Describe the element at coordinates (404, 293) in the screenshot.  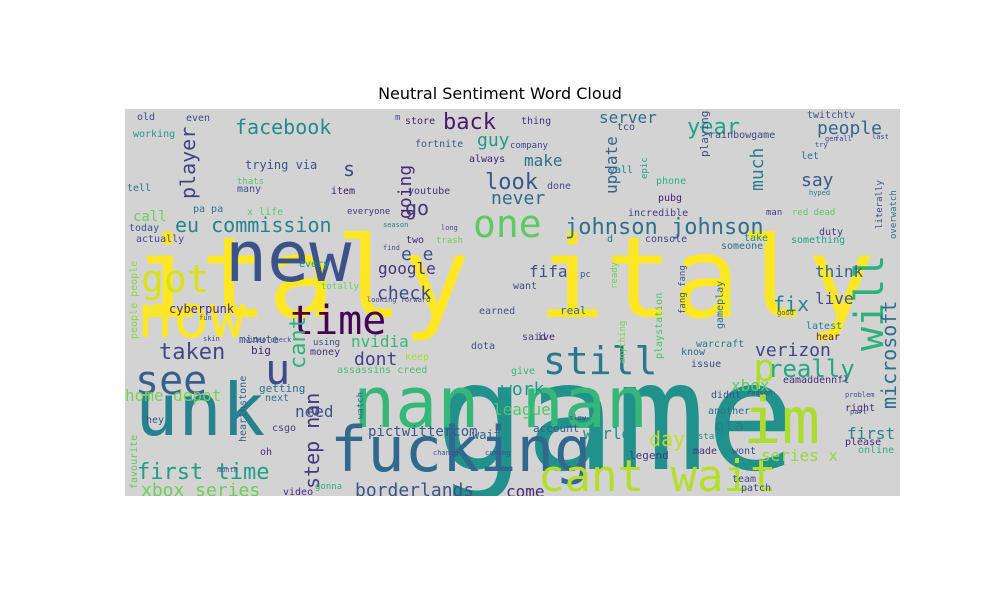
I see `word-check: check` at that location.